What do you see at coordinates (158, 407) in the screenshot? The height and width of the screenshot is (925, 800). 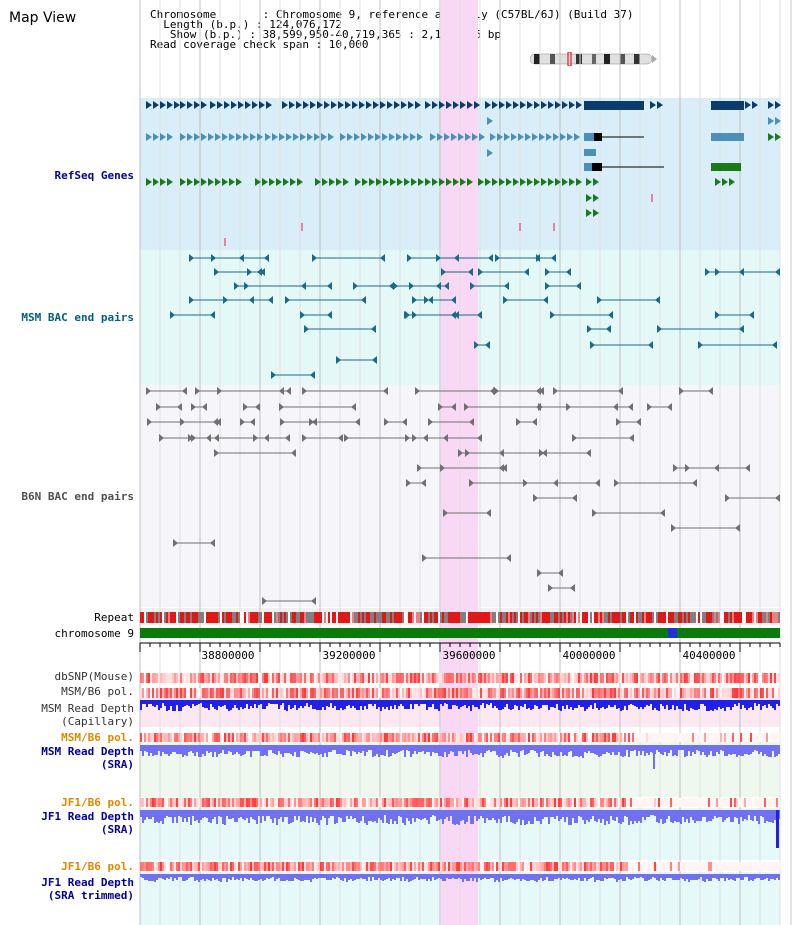 I see `b6n-bac-pair` at bounding box center [158, 407].